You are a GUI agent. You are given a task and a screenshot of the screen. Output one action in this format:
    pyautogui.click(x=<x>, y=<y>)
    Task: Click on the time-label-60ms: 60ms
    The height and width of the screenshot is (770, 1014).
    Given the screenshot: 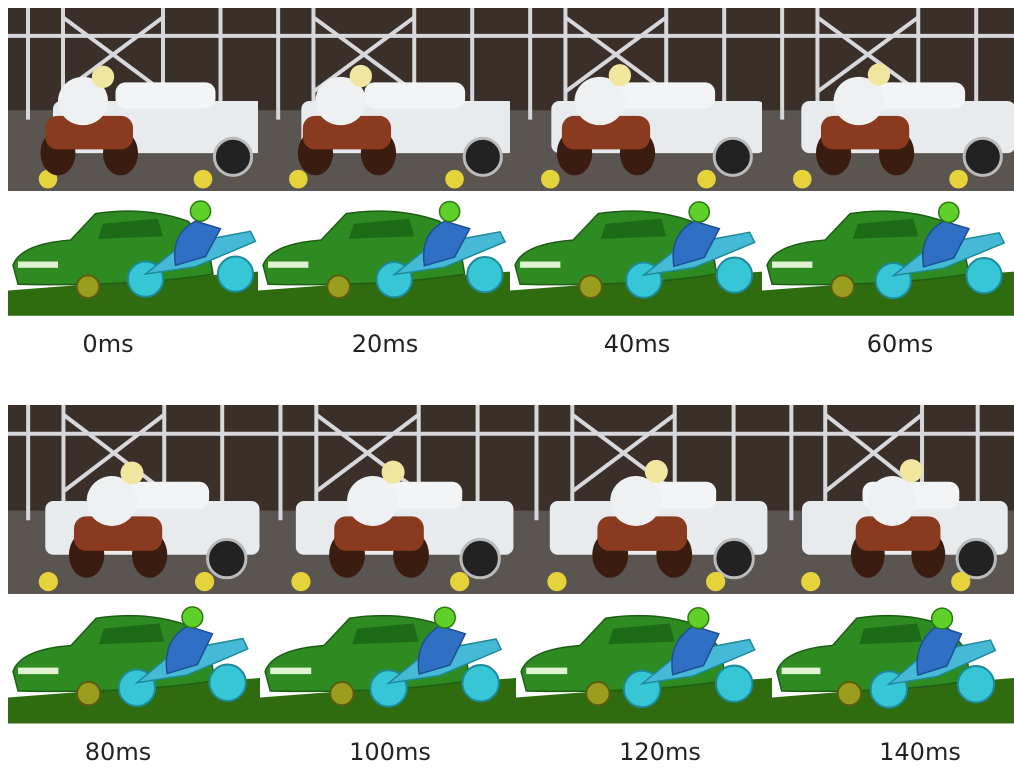 What is the action you would take?
    pyautogui.click(x=900, y=344)
    